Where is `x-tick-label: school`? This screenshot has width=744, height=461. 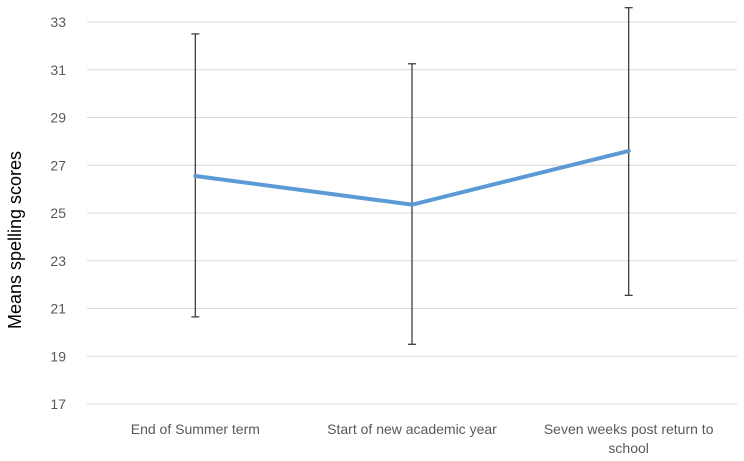 x-tick-label: school is located at coordinates (628, 448).